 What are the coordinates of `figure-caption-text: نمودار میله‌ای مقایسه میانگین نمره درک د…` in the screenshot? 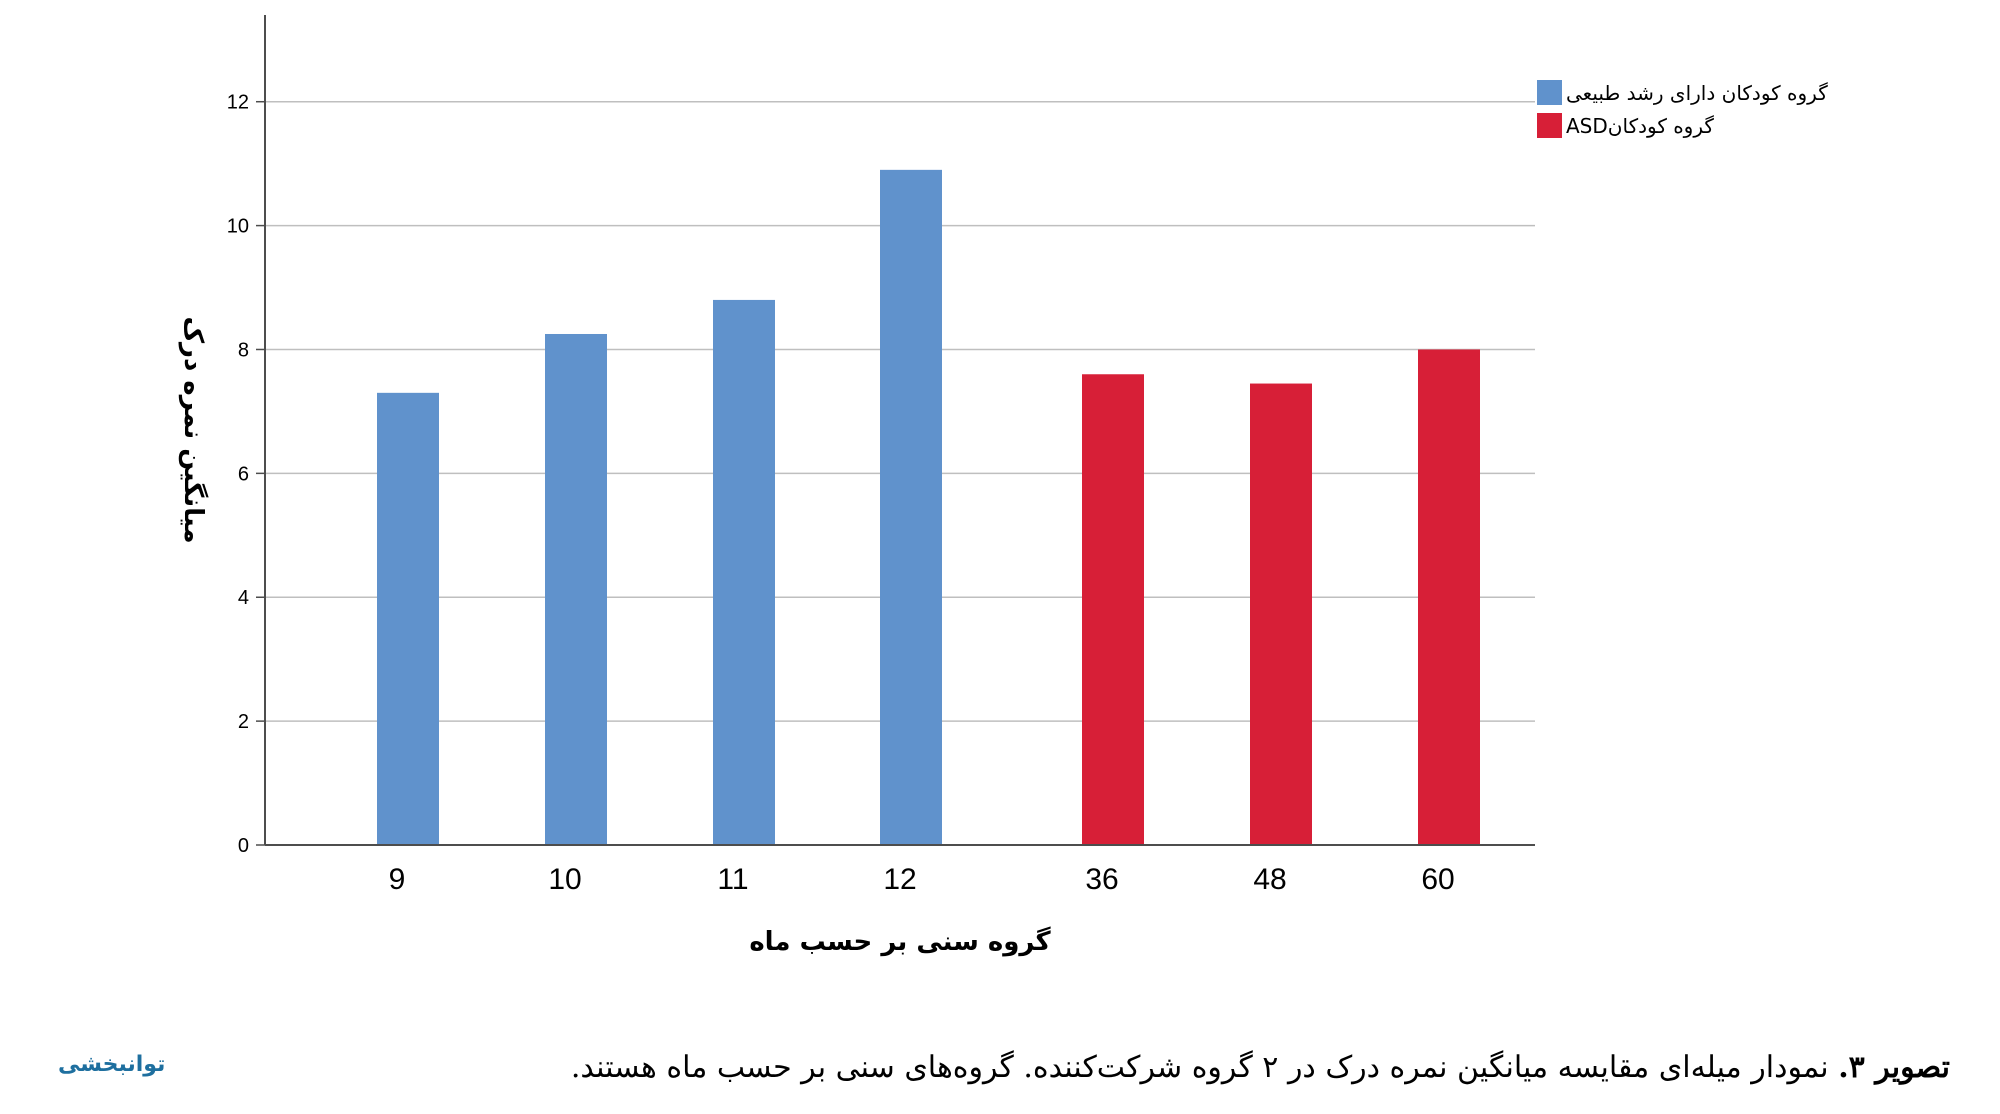 It's located at (1199, 1067).